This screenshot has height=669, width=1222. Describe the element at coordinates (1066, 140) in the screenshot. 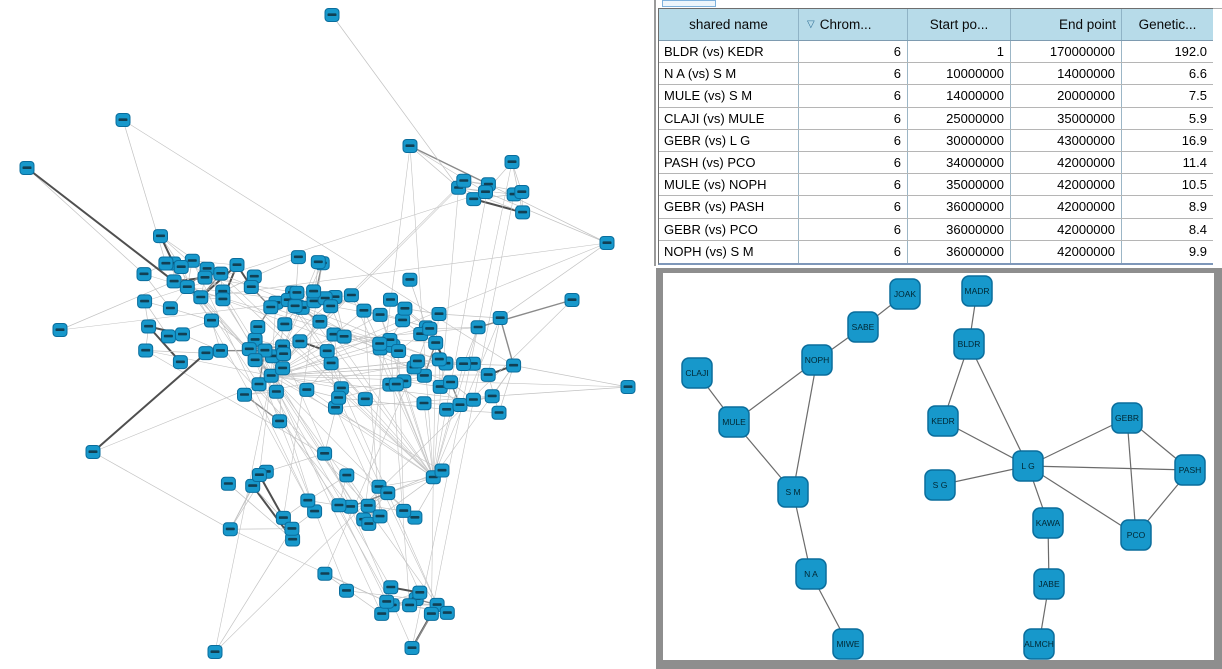

I see `table-cell: 43000000` at that location.